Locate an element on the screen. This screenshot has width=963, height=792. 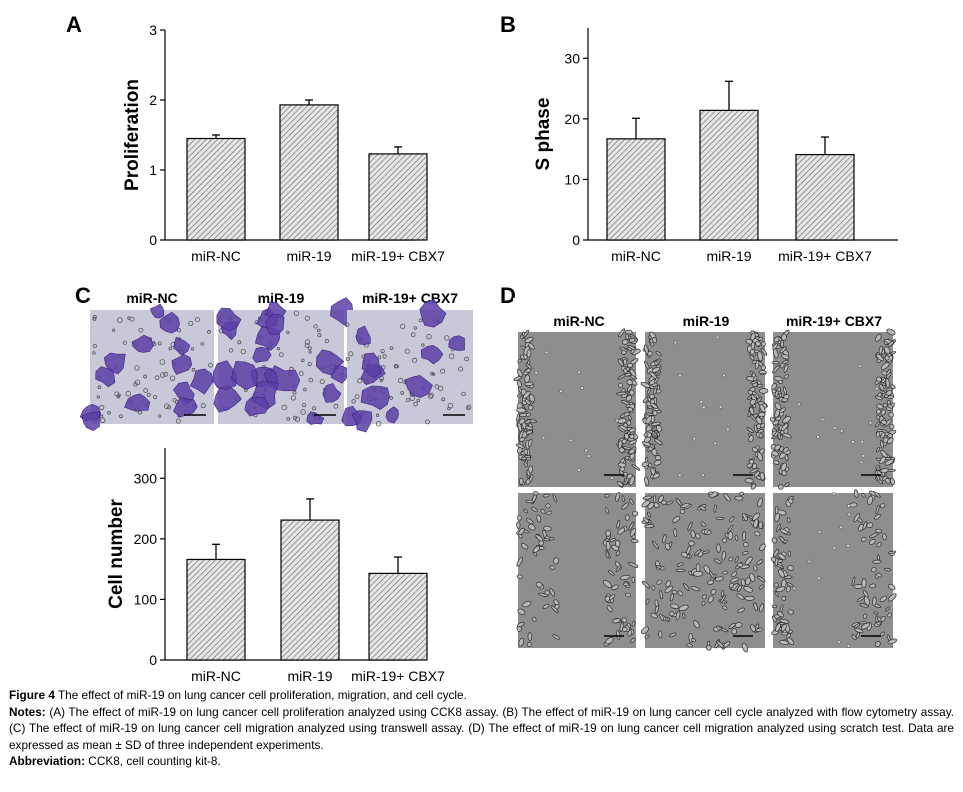
transwell-photo-mir-nc is located at coordinates (146, 367).